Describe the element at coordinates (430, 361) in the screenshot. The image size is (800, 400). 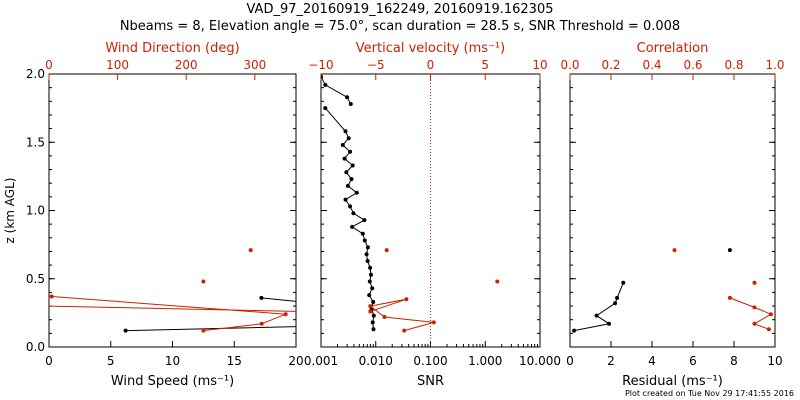
I see `x-tick-label-bottom: 0.100` at that location.